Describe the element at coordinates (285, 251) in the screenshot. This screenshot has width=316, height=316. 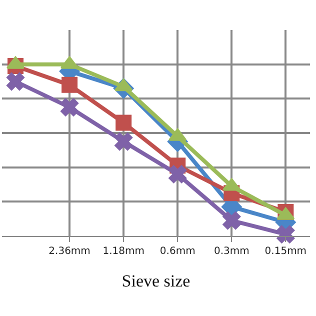
I see `x-tick-label: 0.15mm` at that location.